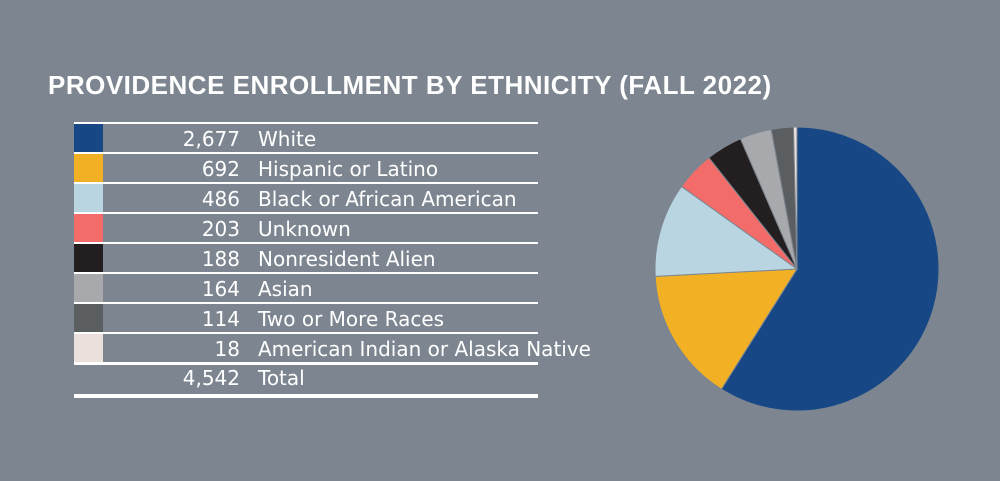 Image resolution: width=1000 pixels, height=481 pixels. What do you see at coordinates (220, 319) in the screenshot?
I see `legend-count: 114` at bounding box center [220, 319].